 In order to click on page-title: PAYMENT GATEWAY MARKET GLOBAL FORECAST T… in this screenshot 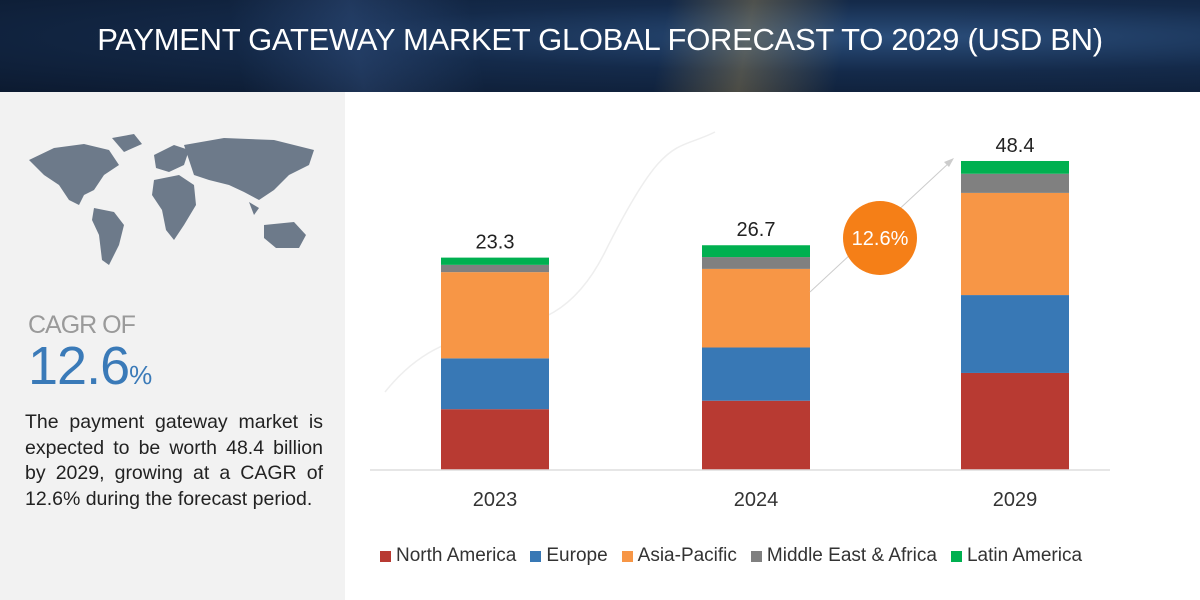, I will do `click(600, 39)`.